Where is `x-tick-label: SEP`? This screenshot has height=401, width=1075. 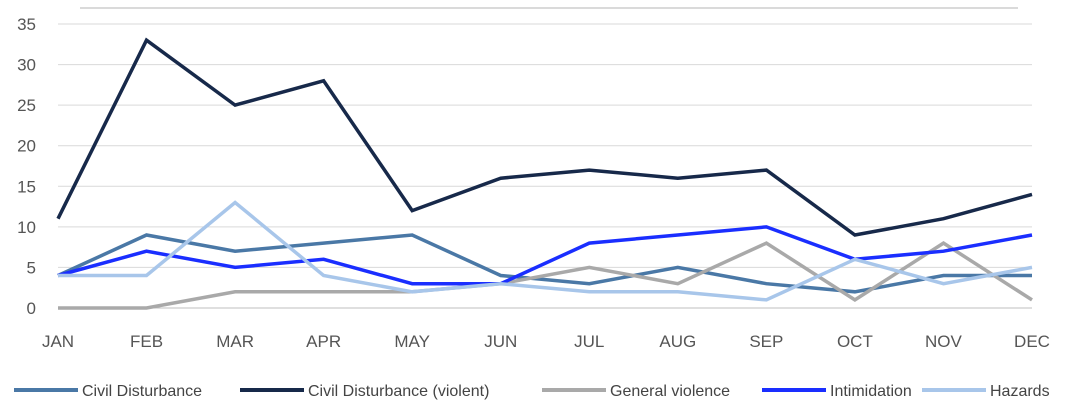 x-tick-label: SEP is located at coordinates (766, 341).